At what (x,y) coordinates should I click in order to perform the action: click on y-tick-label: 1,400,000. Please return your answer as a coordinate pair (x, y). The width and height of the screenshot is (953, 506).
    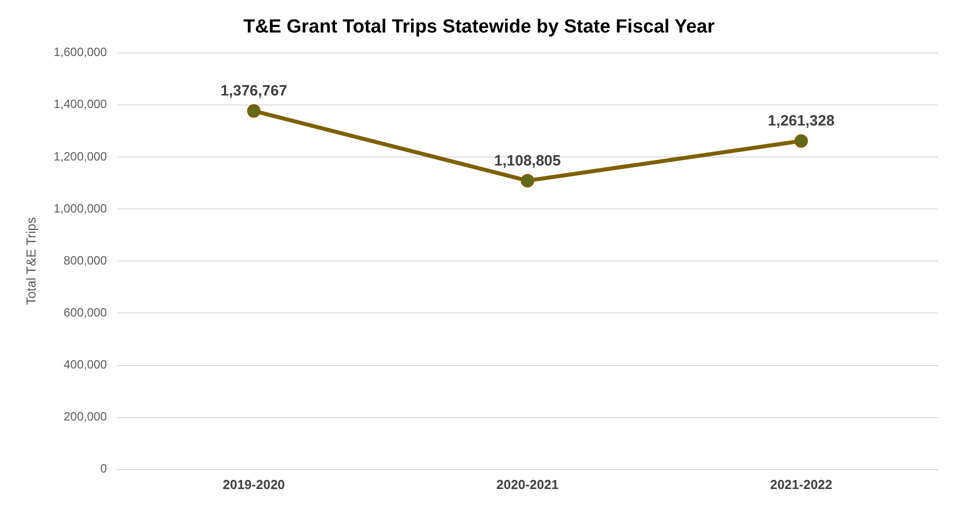
    Looking at the image, I should click on (81, 104).